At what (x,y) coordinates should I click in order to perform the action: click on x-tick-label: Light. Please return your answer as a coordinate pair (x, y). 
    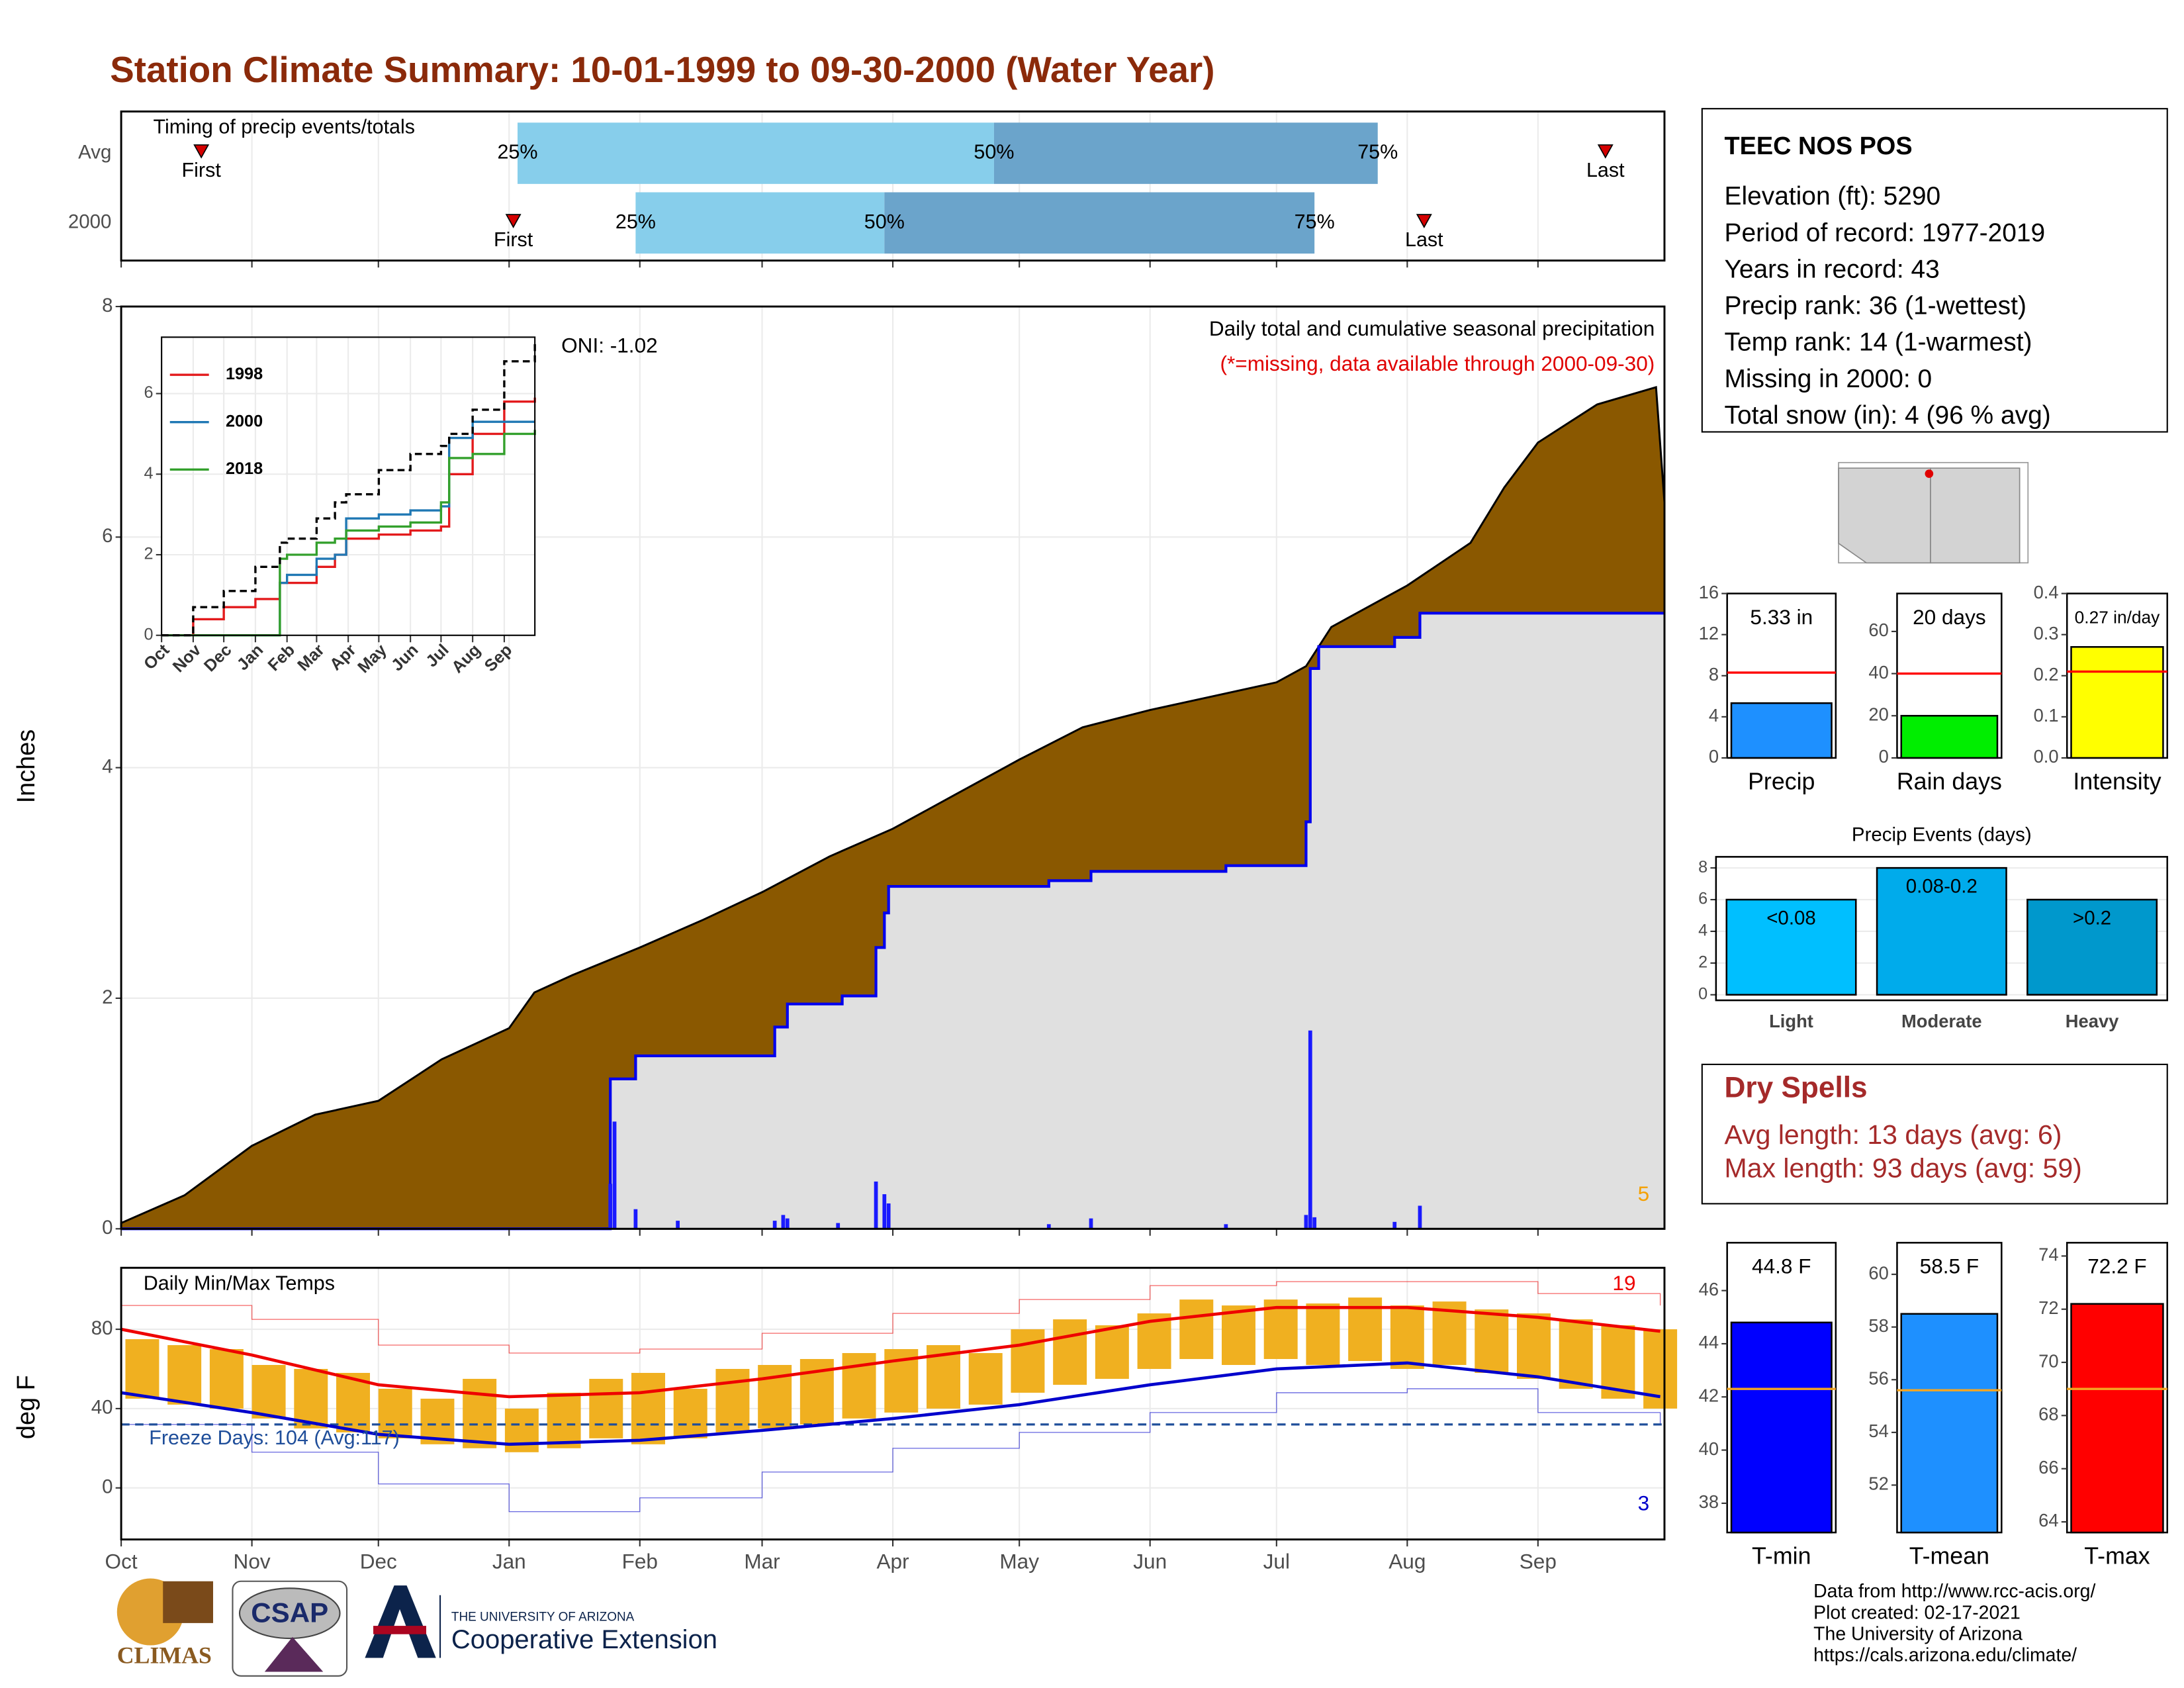
    Looking at the image, I should click on (1791, 1021).